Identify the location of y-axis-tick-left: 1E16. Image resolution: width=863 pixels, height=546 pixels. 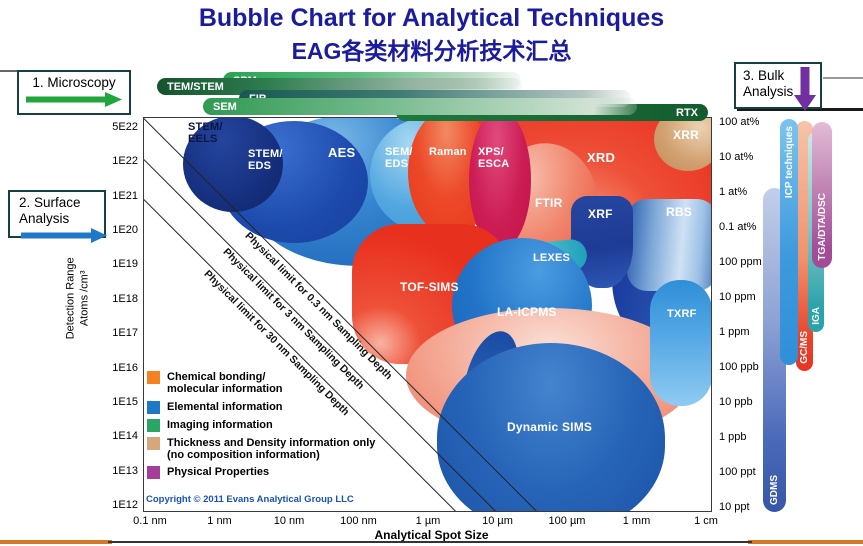
(125, 367).